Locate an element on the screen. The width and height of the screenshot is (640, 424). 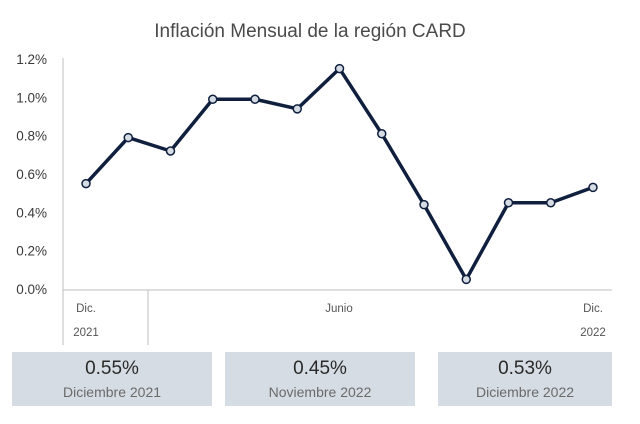
x-label-mid-month: Junio is located at coordinates (339, 309).